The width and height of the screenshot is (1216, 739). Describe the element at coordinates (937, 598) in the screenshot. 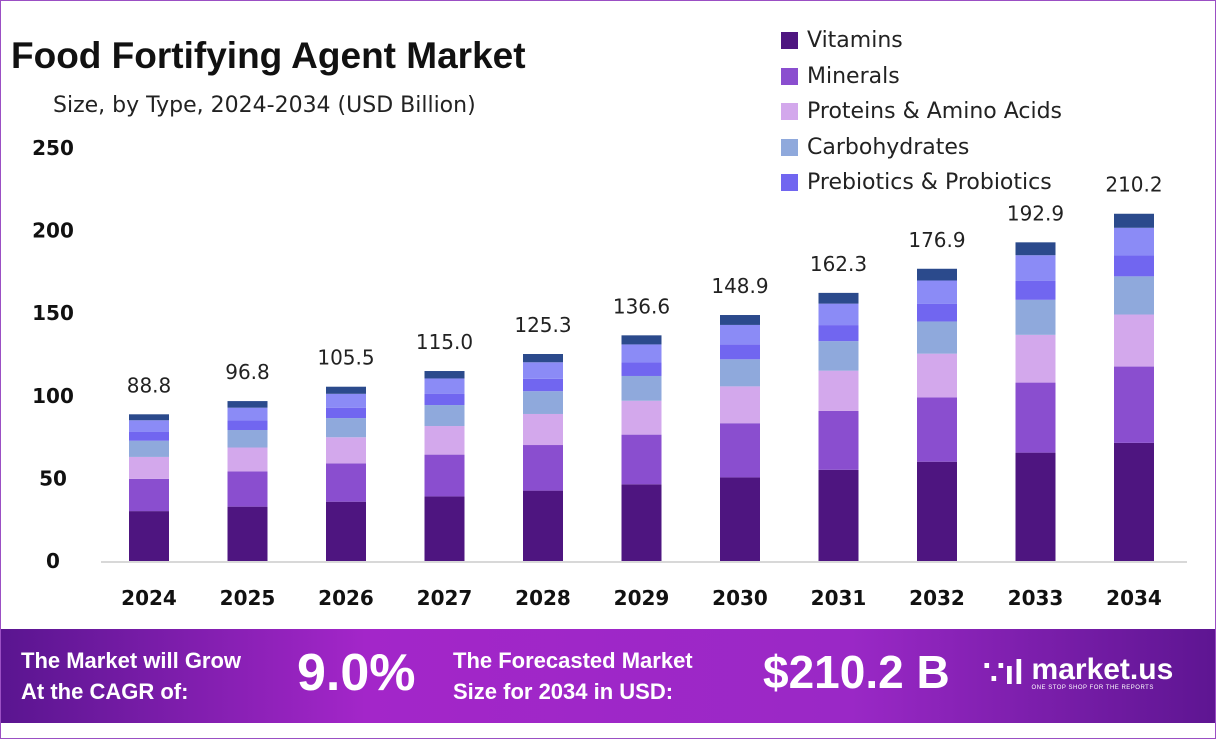

I see `x-tick-label: 2032` at that location.